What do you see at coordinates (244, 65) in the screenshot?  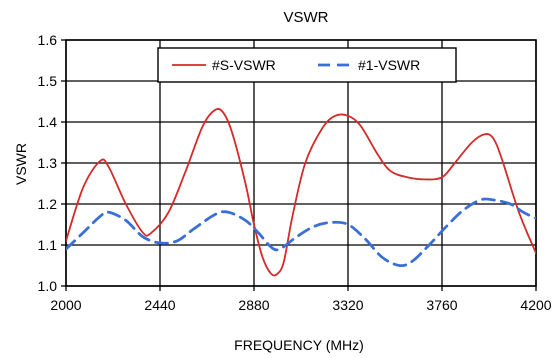 I see `legend-label-0: #S-VSWR` at bounding box center [244, 65].